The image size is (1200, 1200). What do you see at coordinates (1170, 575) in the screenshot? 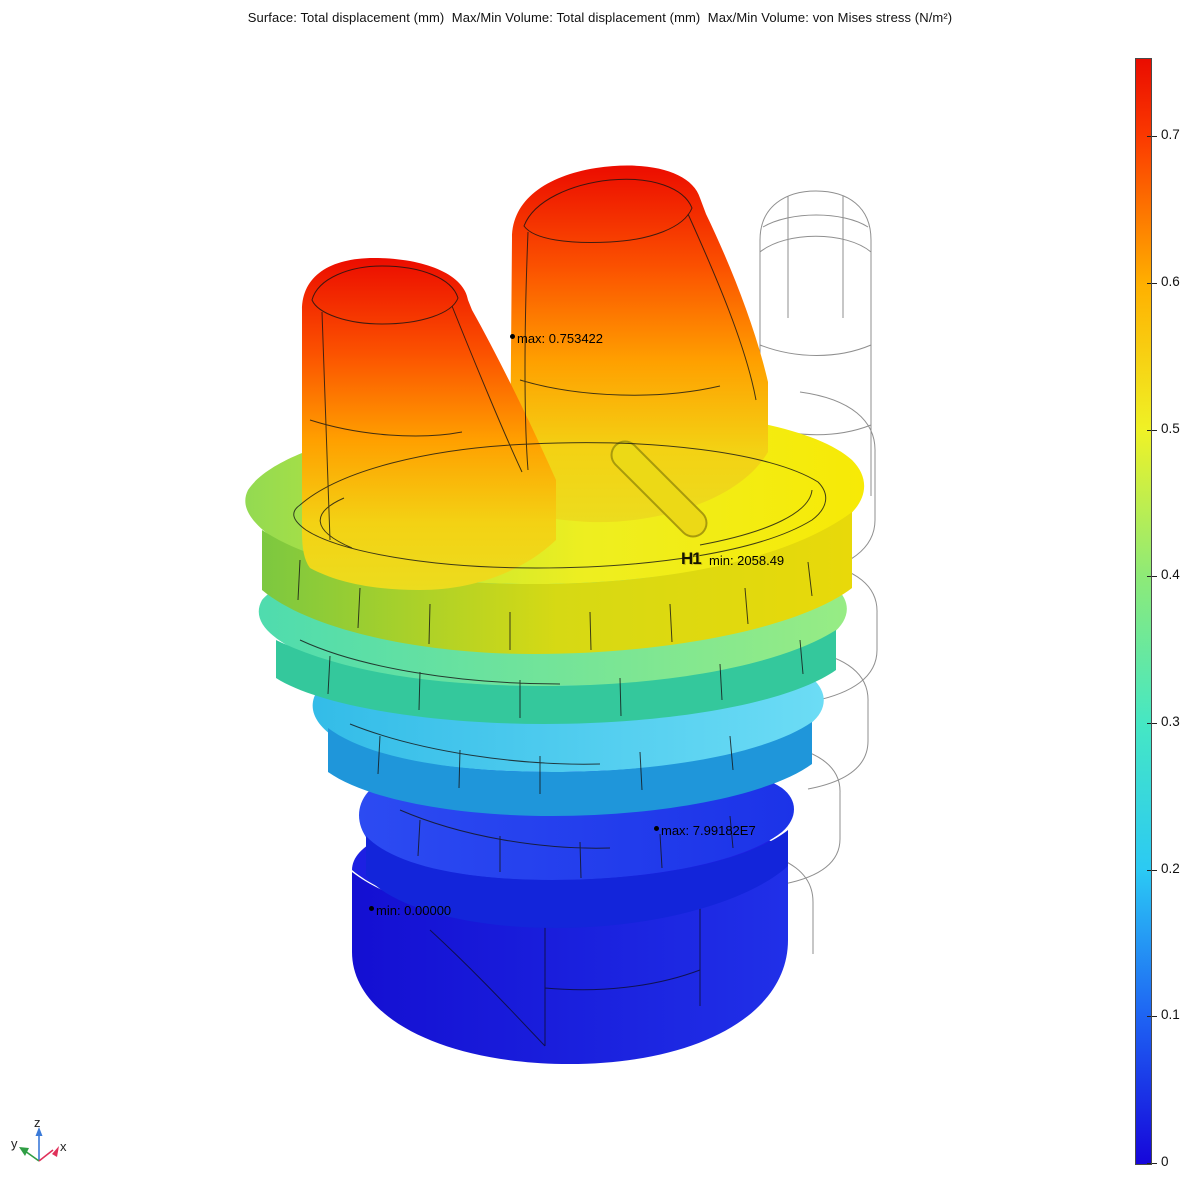
I see `colorbar-tick-label: 0.4` at bounding box center [1170, 575].